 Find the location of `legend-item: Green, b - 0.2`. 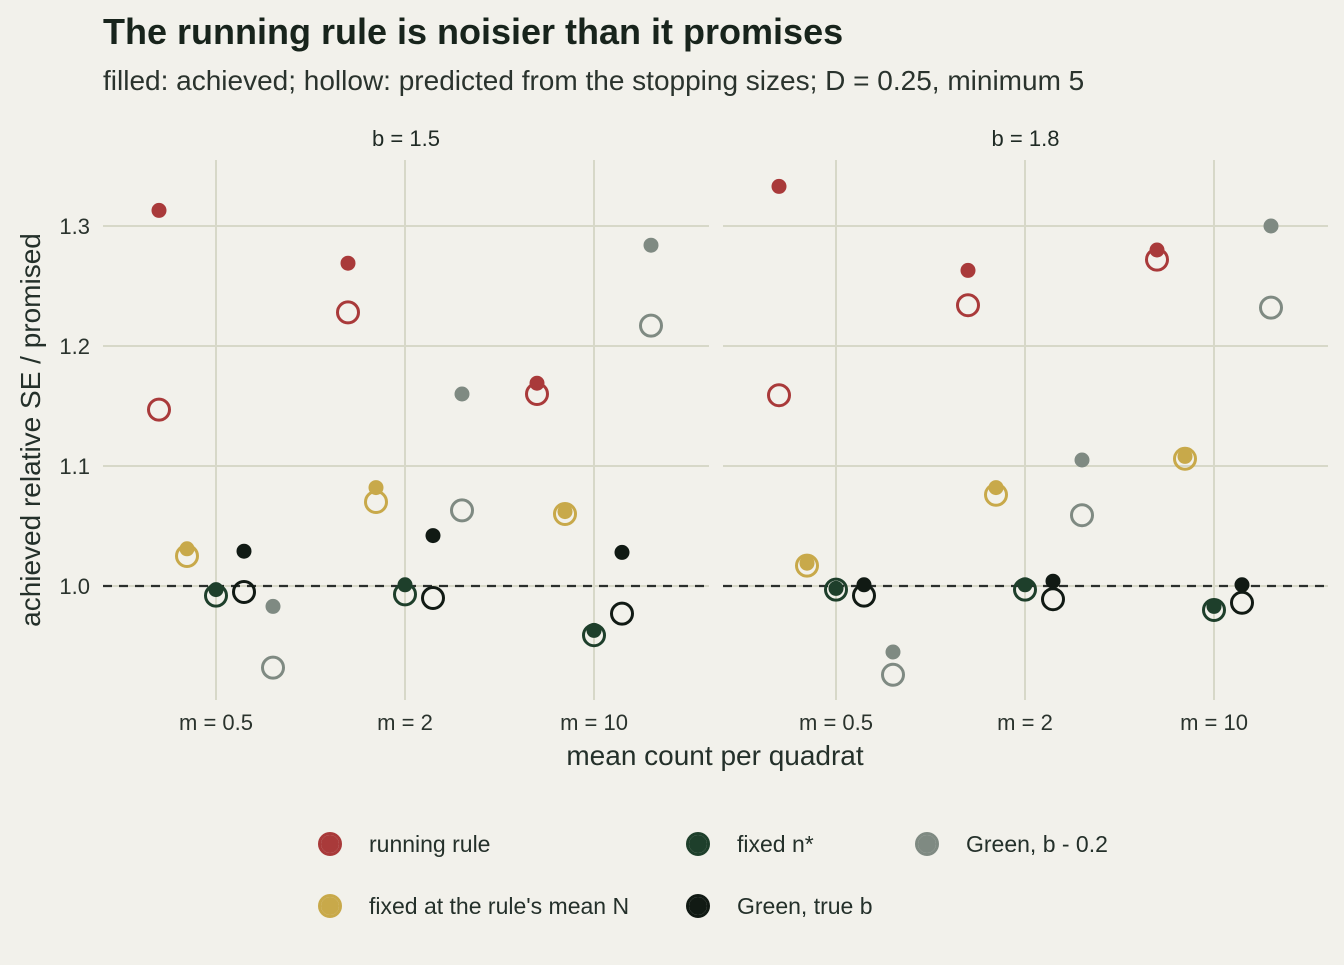

legend-item: Green, b - 0.2 is located at coordinates (1011, 844).